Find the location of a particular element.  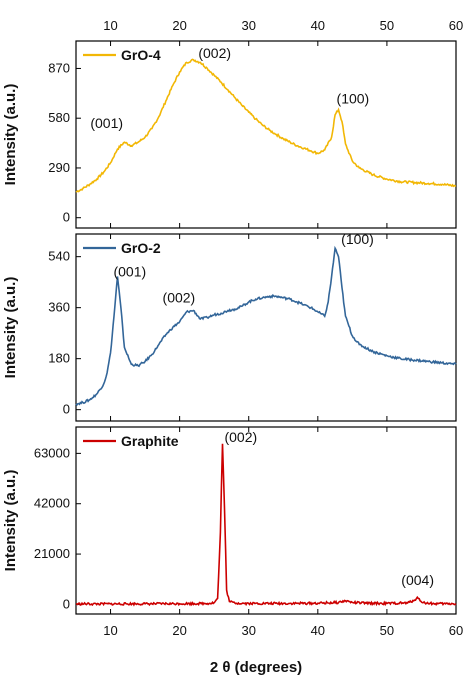

y-tick-label: 360 is located at coordinates (59, 307).